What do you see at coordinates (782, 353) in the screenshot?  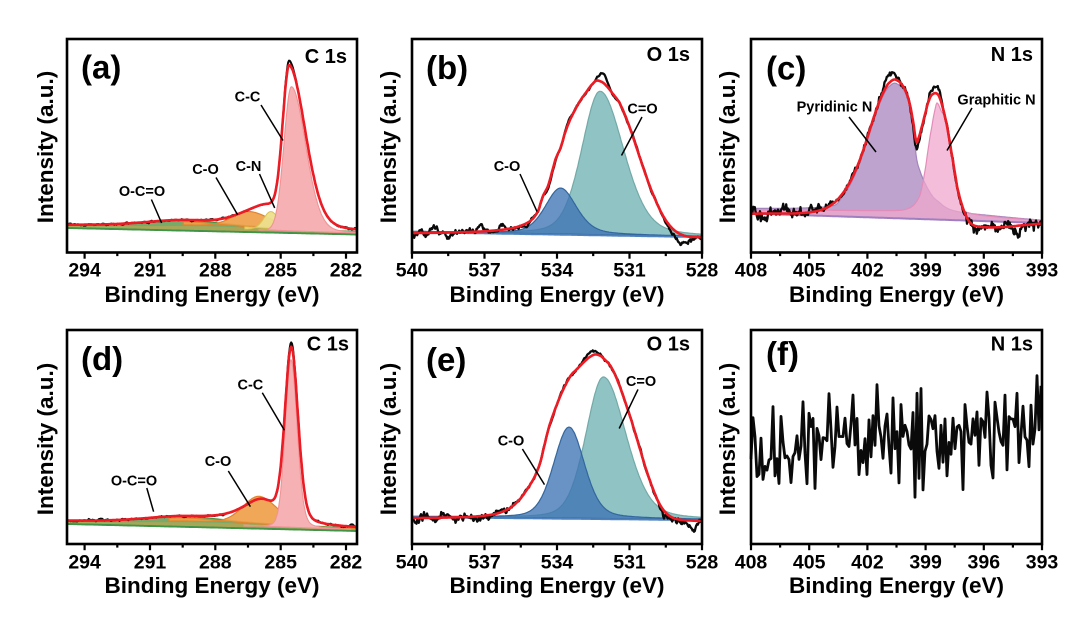 I see `svg-text: (f)` at bounding box center [782, 353].